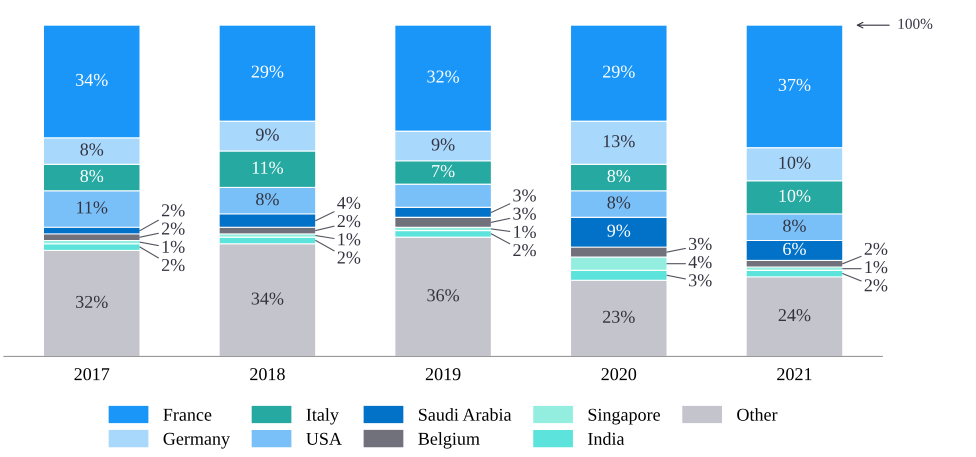  Describe the element at coordinates (443, 171) in the screenshot. I see `data-label: 7%` at that location.